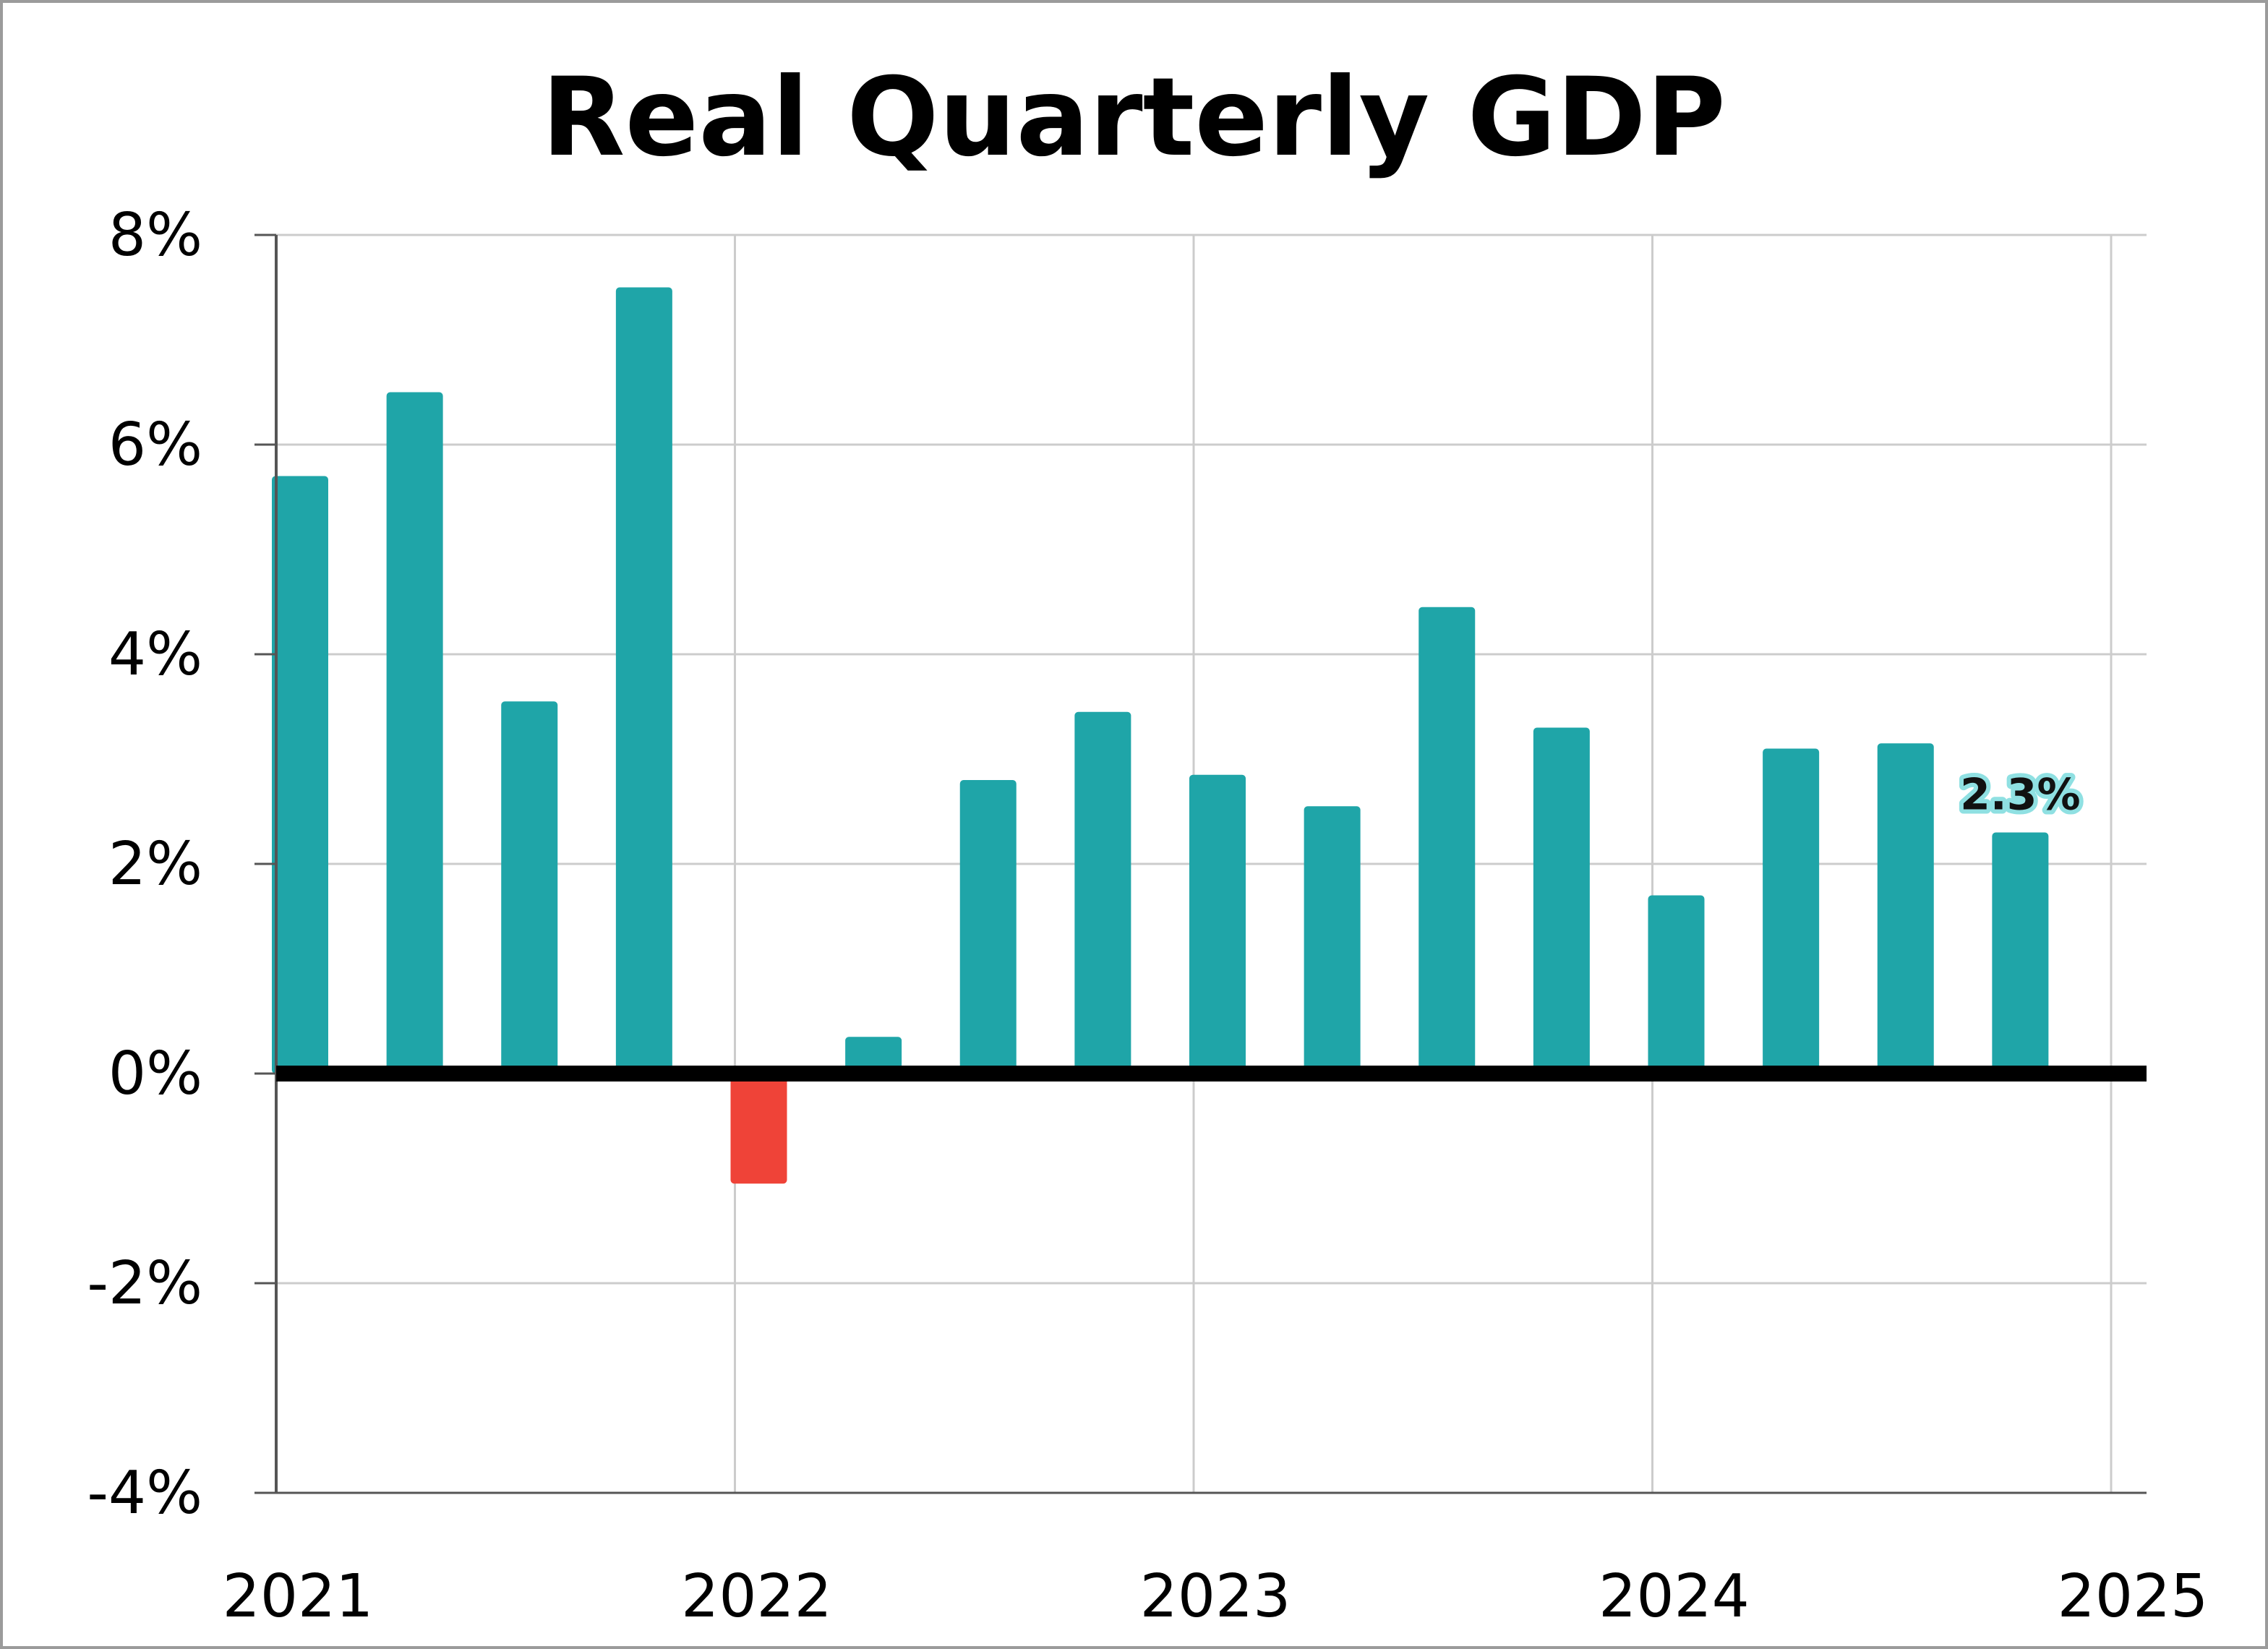 Image resolution: width=2268 pixels, height=1649 pixels. I want to click on y-tick-label: 0%, so click(155, 1074).